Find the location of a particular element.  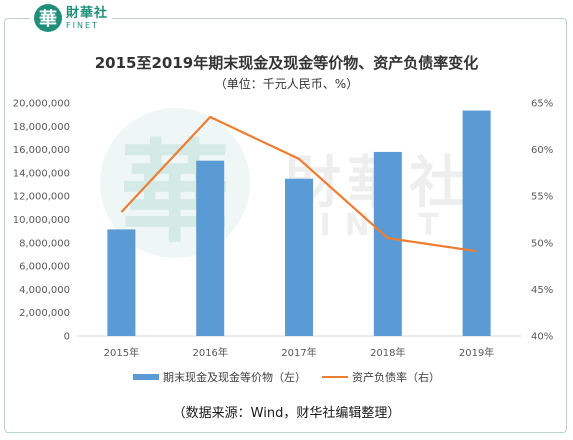

y-right-tick-label: 65% is located at coordinates (542, 104).